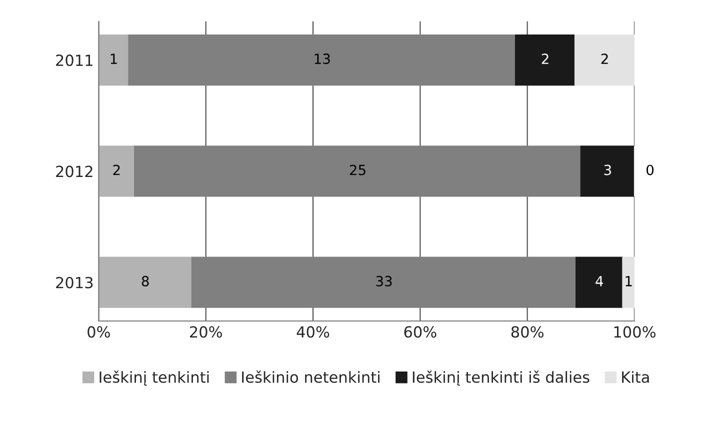 The width and height of the screenshot is (705, 428). What do you see at coordinates (74, 60) in the screenshot?
I see `y-tick-label: 2011` at bounding box center [74, 60].